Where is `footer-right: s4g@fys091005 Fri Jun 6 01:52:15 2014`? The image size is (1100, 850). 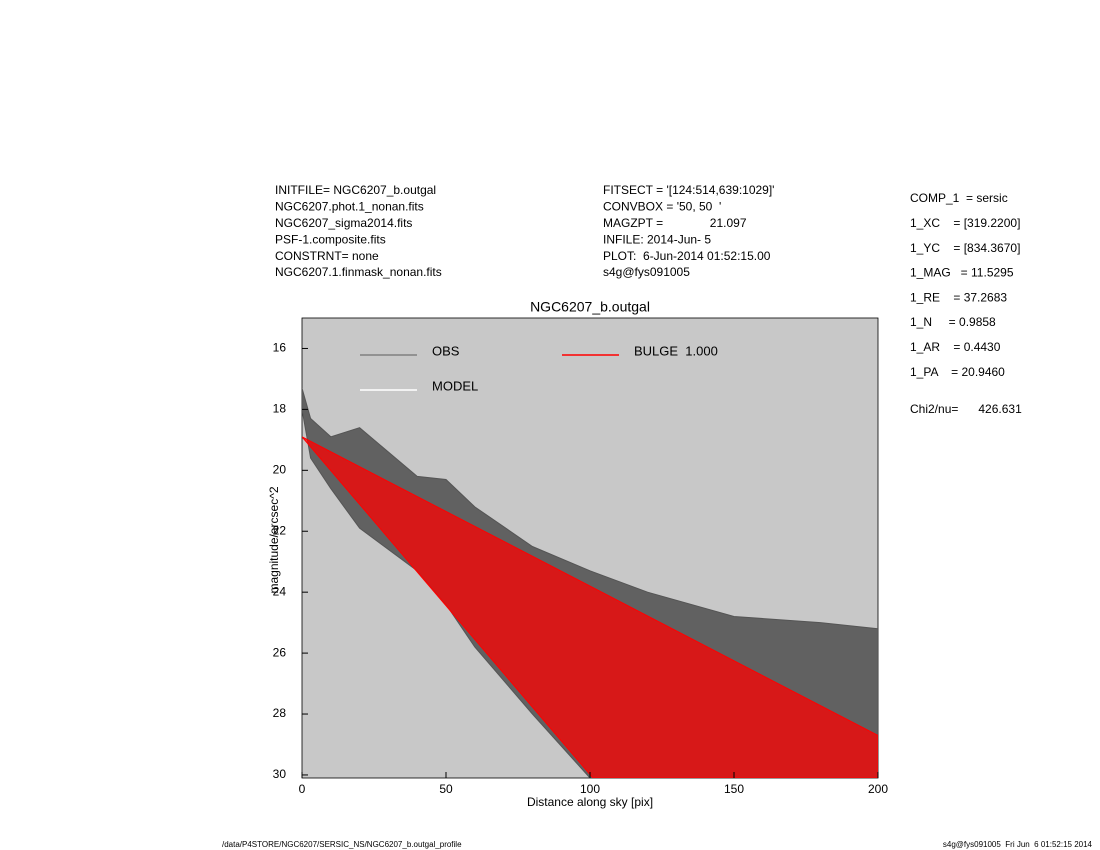
footer-right: s4g@fys091005 Fri Jun 6 01:52:15 2014 is located at coordinates (1018, 844).